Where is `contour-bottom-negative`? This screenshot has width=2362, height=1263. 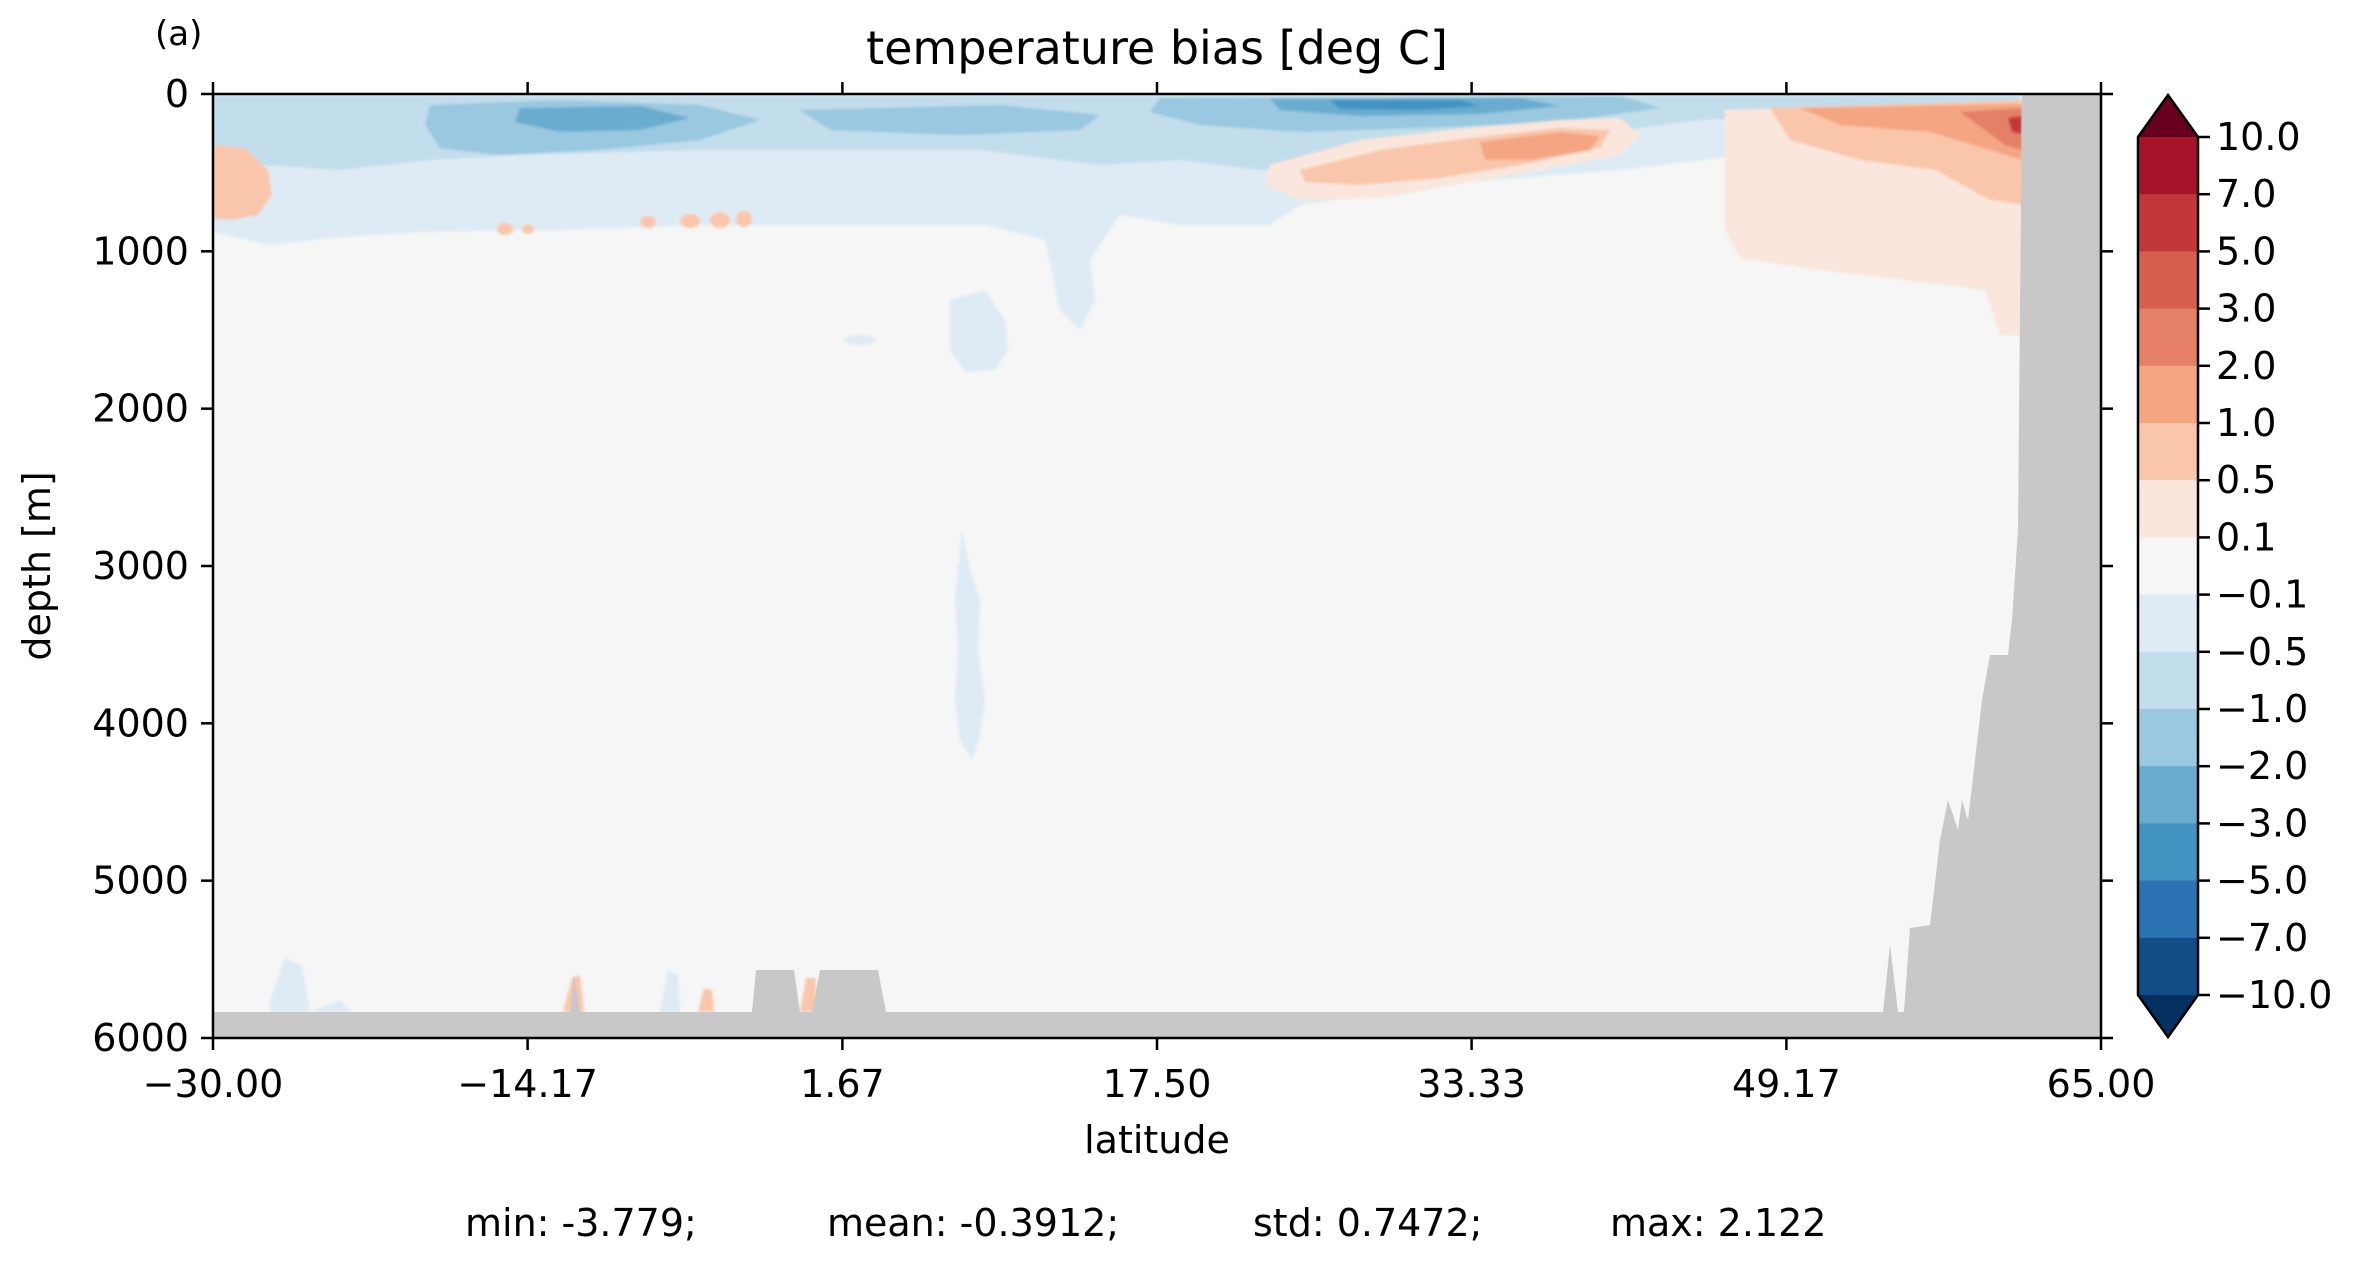
contour-bottom-negative is located at coordinates (670, 991).